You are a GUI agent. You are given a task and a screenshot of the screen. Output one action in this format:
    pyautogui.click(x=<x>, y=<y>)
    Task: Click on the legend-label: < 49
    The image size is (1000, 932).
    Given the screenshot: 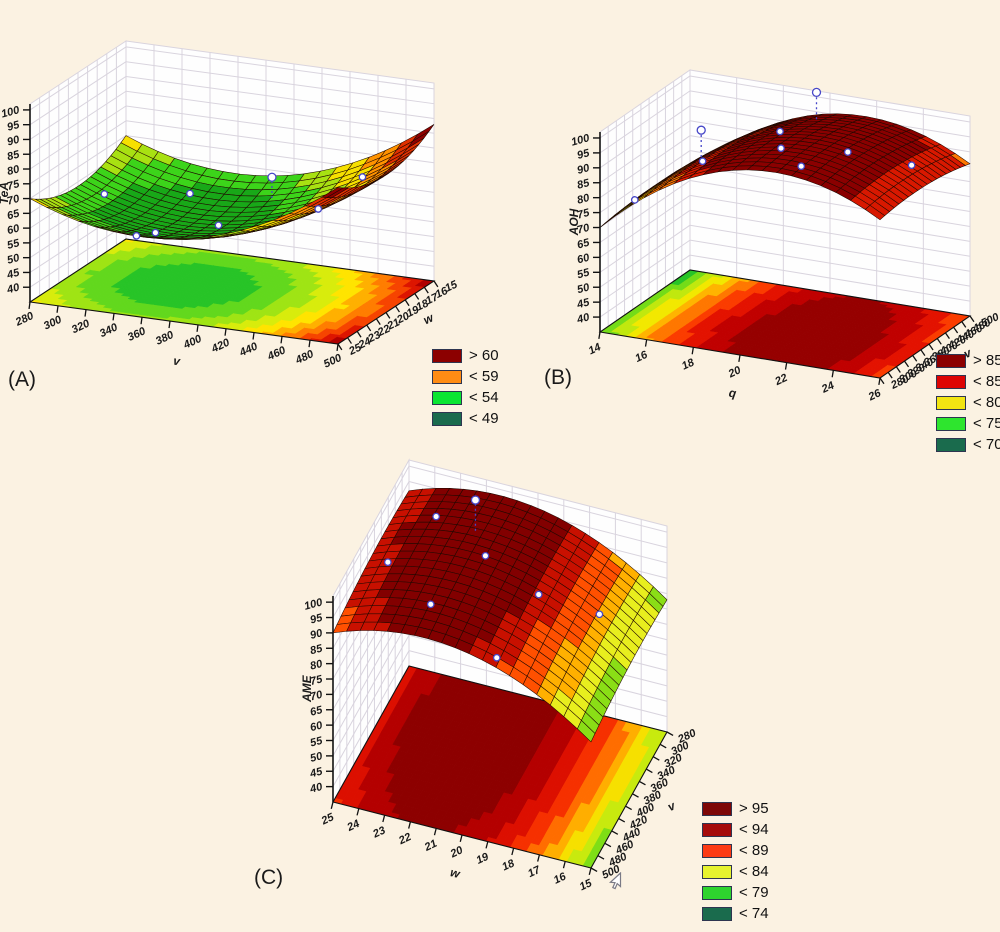 What is the action you would take?
    pyautogui.click(x=484, y=418)
    